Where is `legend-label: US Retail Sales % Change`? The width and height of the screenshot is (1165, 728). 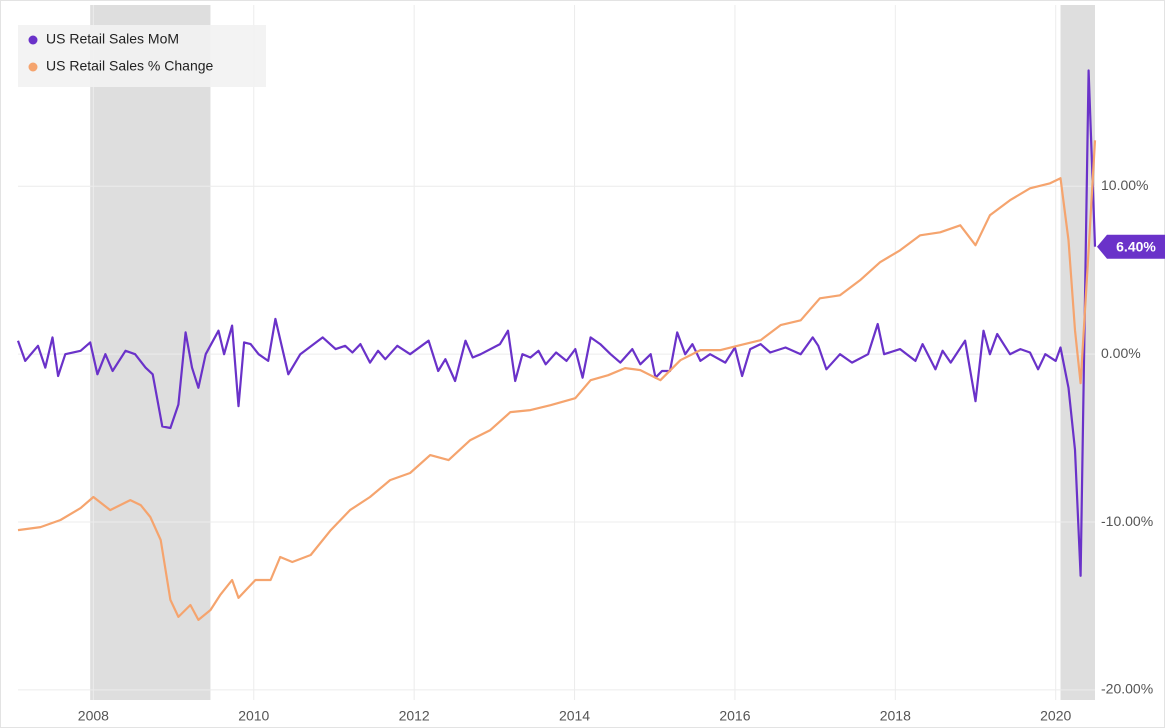
legend-label: US Retail Sales % Change is located at coordinates (130, 66).